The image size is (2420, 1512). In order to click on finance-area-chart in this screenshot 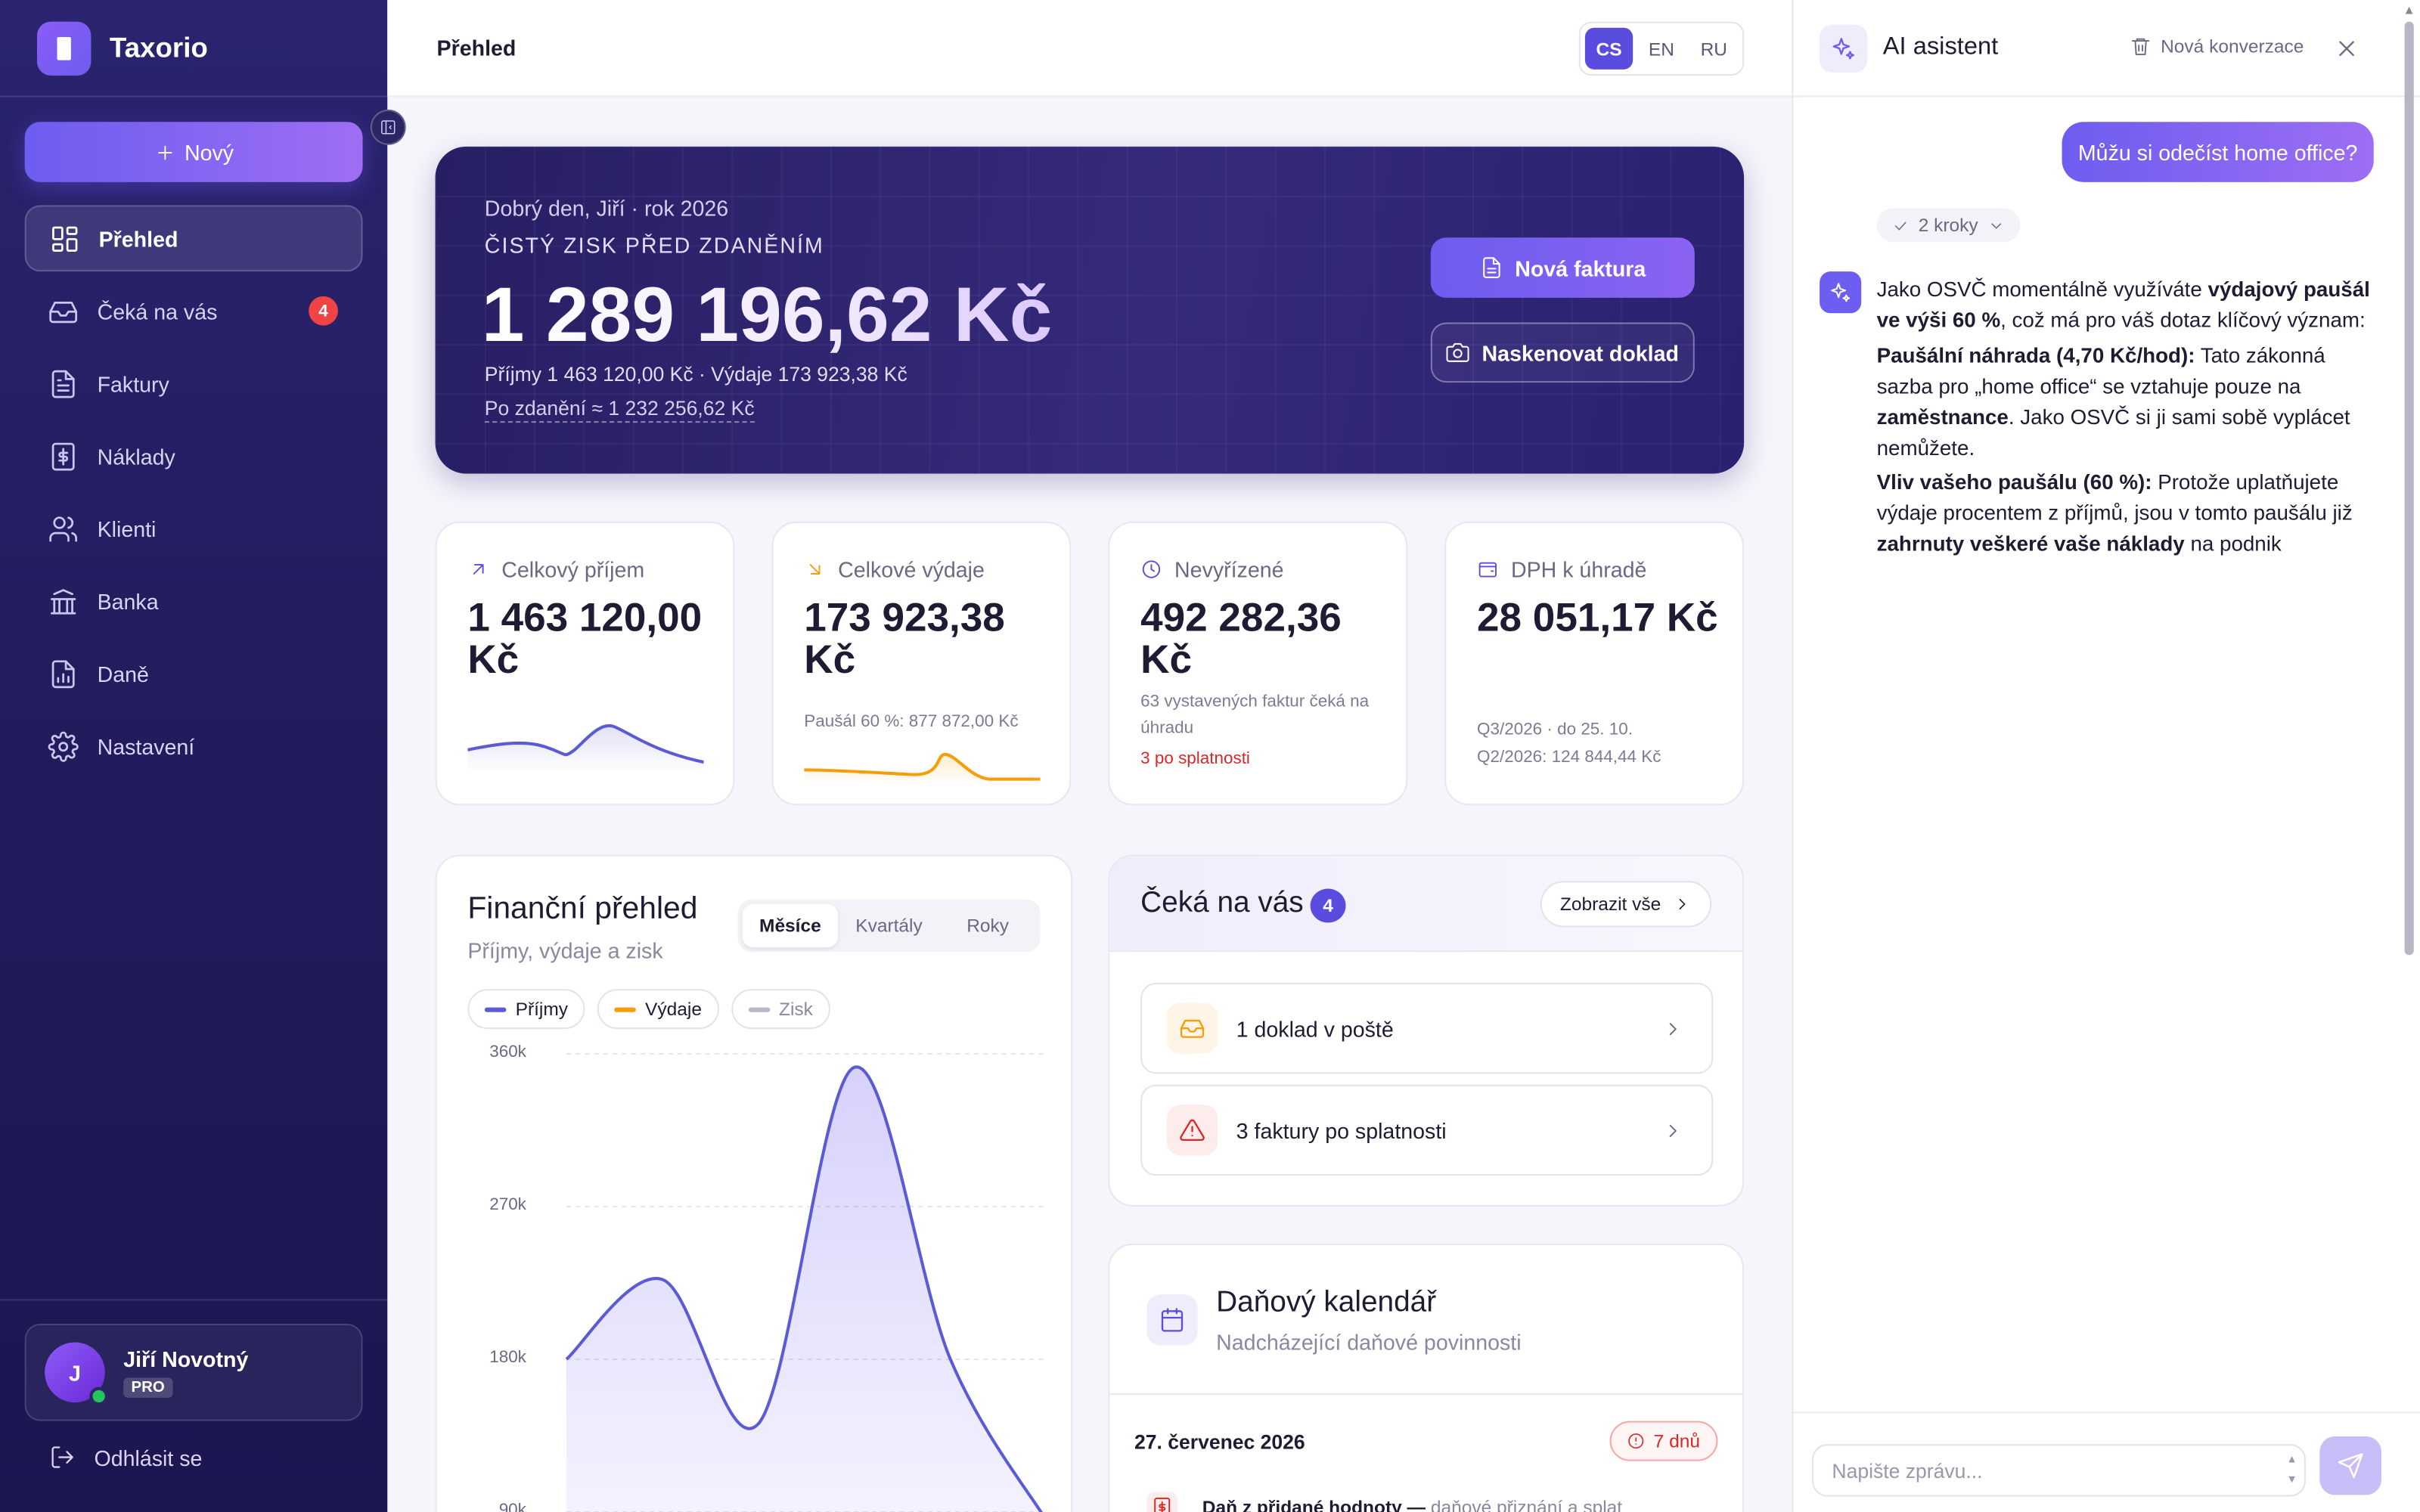, I will do `click(806, 1282)`.